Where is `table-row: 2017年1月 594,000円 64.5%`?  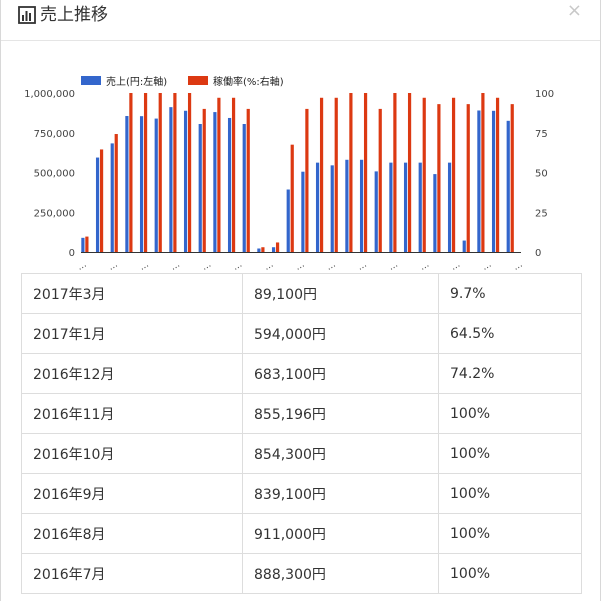 table-row: 2017年1月 594,000円 64.5% is located at coordinates (301, 333).